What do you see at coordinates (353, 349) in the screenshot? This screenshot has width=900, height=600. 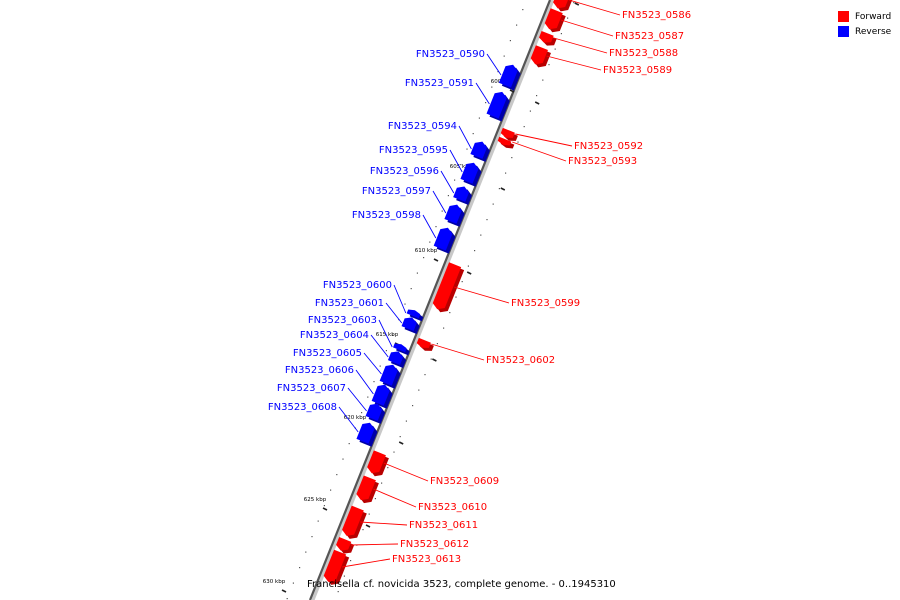 I see `gene-FN3523_0604: FN3523_0604` at bounding box center [353, 349].